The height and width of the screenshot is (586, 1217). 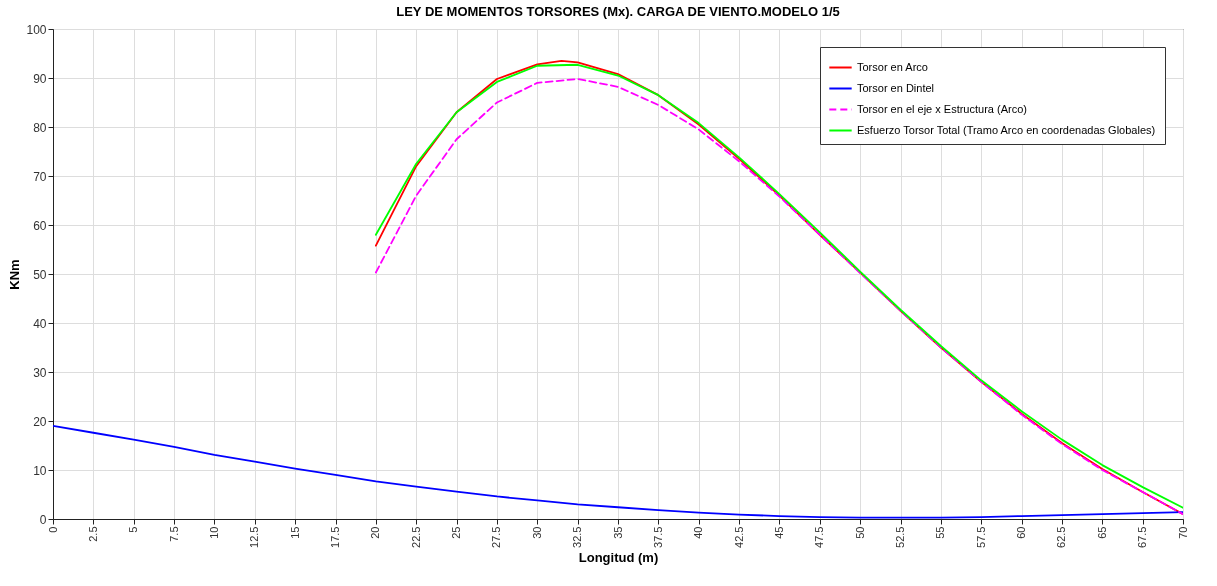 I want to click on legend-label: Torsor en Dintel, so click(x=896, y=87).